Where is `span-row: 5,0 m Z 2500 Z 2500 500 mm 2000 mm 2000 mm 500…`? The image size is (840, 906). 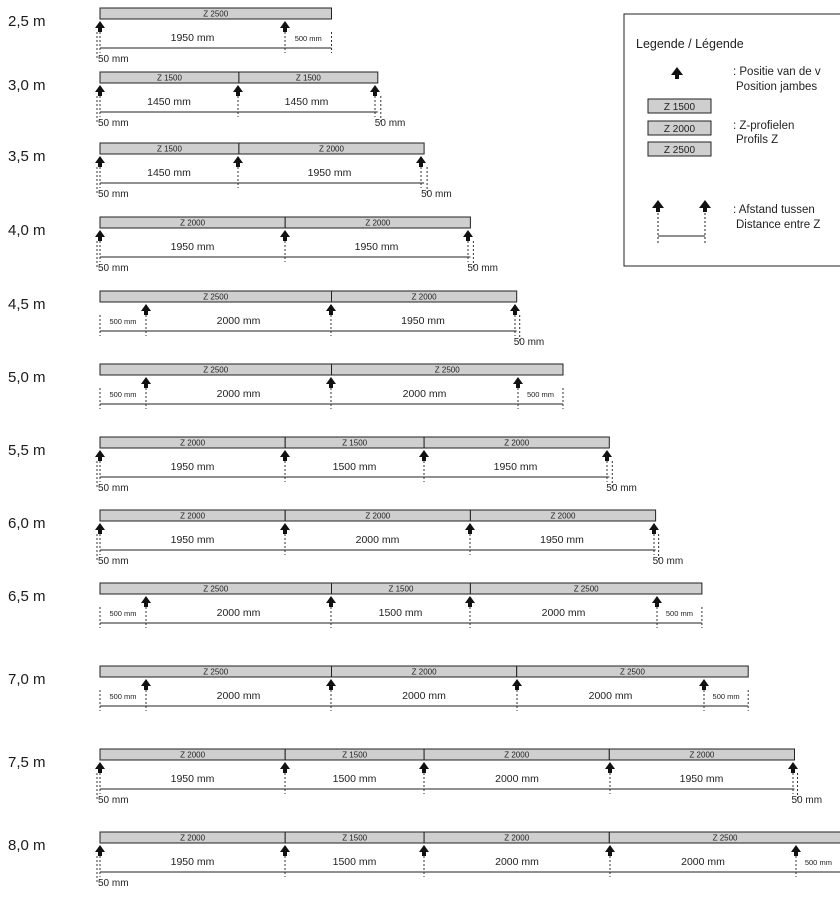
span-row: 5,0 m Z 2500 Z 2500 500 mm 2000 mm 2000 mm 500… is located at coordinates (286, 386).